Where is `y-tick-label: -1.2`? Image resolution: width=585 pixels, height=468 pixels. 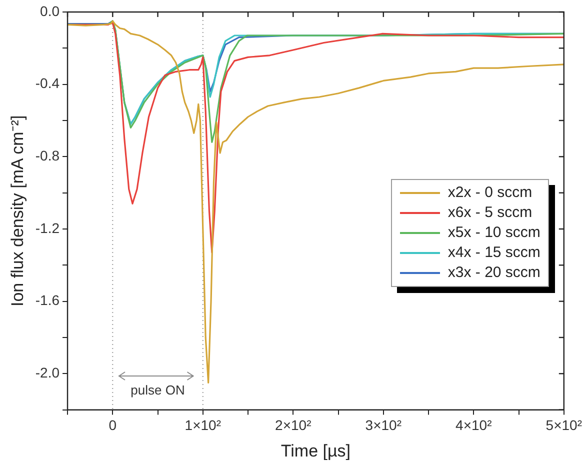
y-tick-label: -1.2 is located at coordinates (47, 228).